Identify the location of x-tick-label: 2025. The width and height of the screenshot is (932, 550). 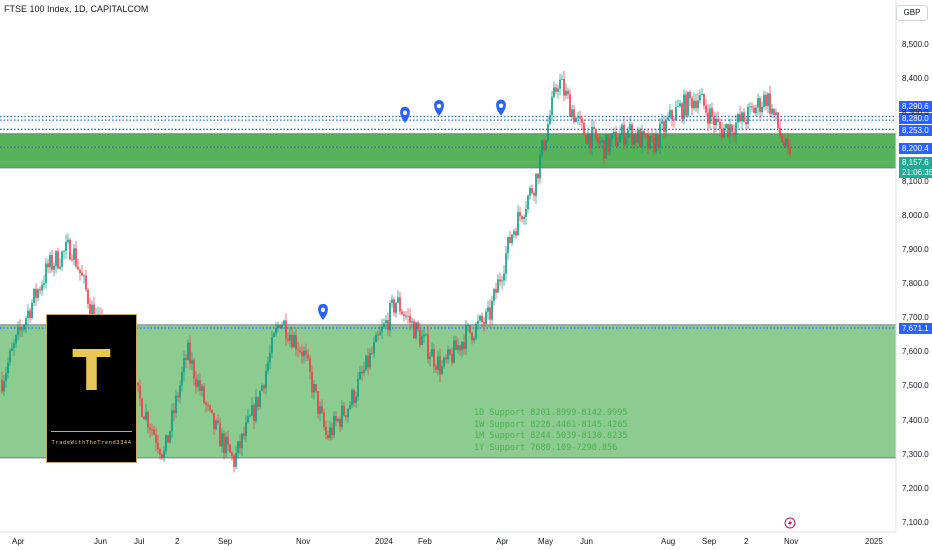
(874, 541).